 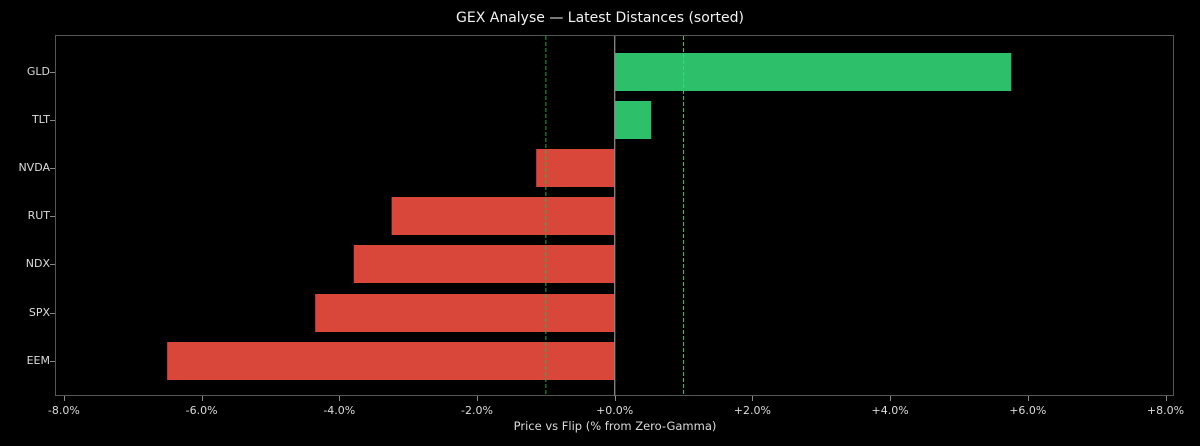 What do you see at coordinates (615, 426) in the screenshot?
I see `x-axis-title: Price vs Flip (% from Zero-Gamma)` at bounding box center [615, 426].